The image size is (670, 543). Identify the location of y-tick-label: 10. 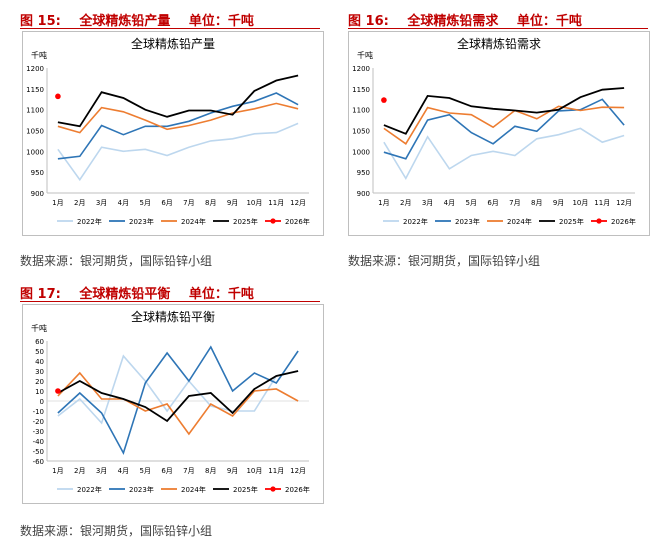
(39, 392).